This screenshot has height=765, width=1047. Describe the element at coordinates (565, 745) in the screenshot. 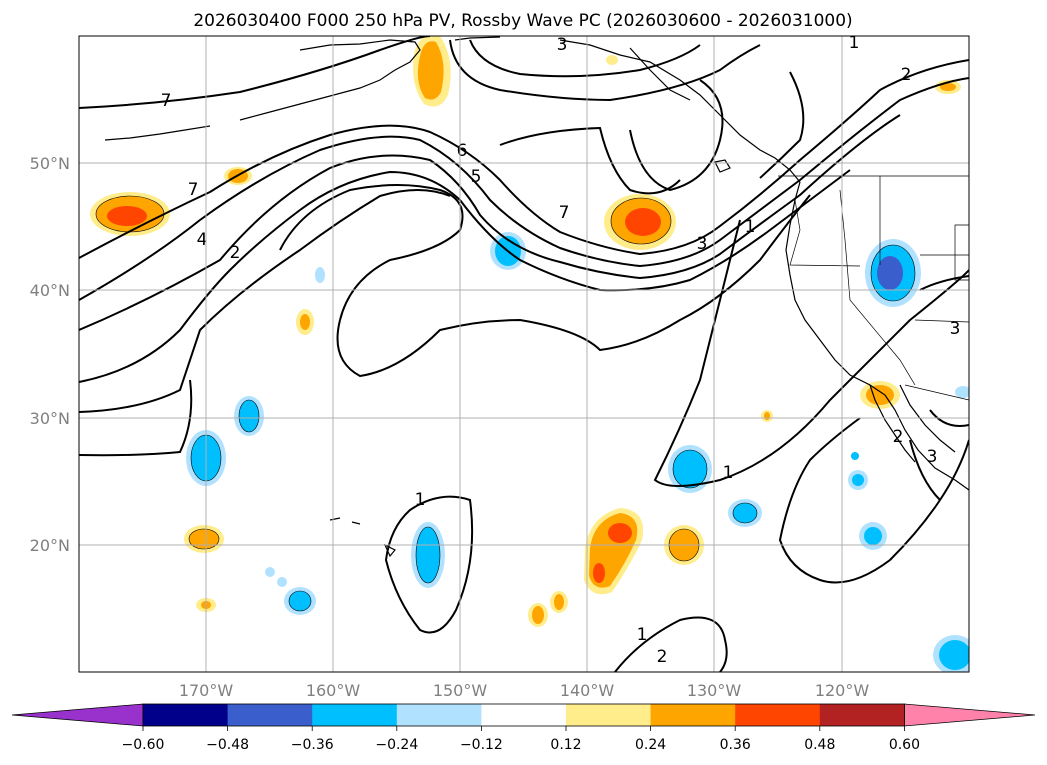

I see `colorbar-tick-label: 0.12` at that location.